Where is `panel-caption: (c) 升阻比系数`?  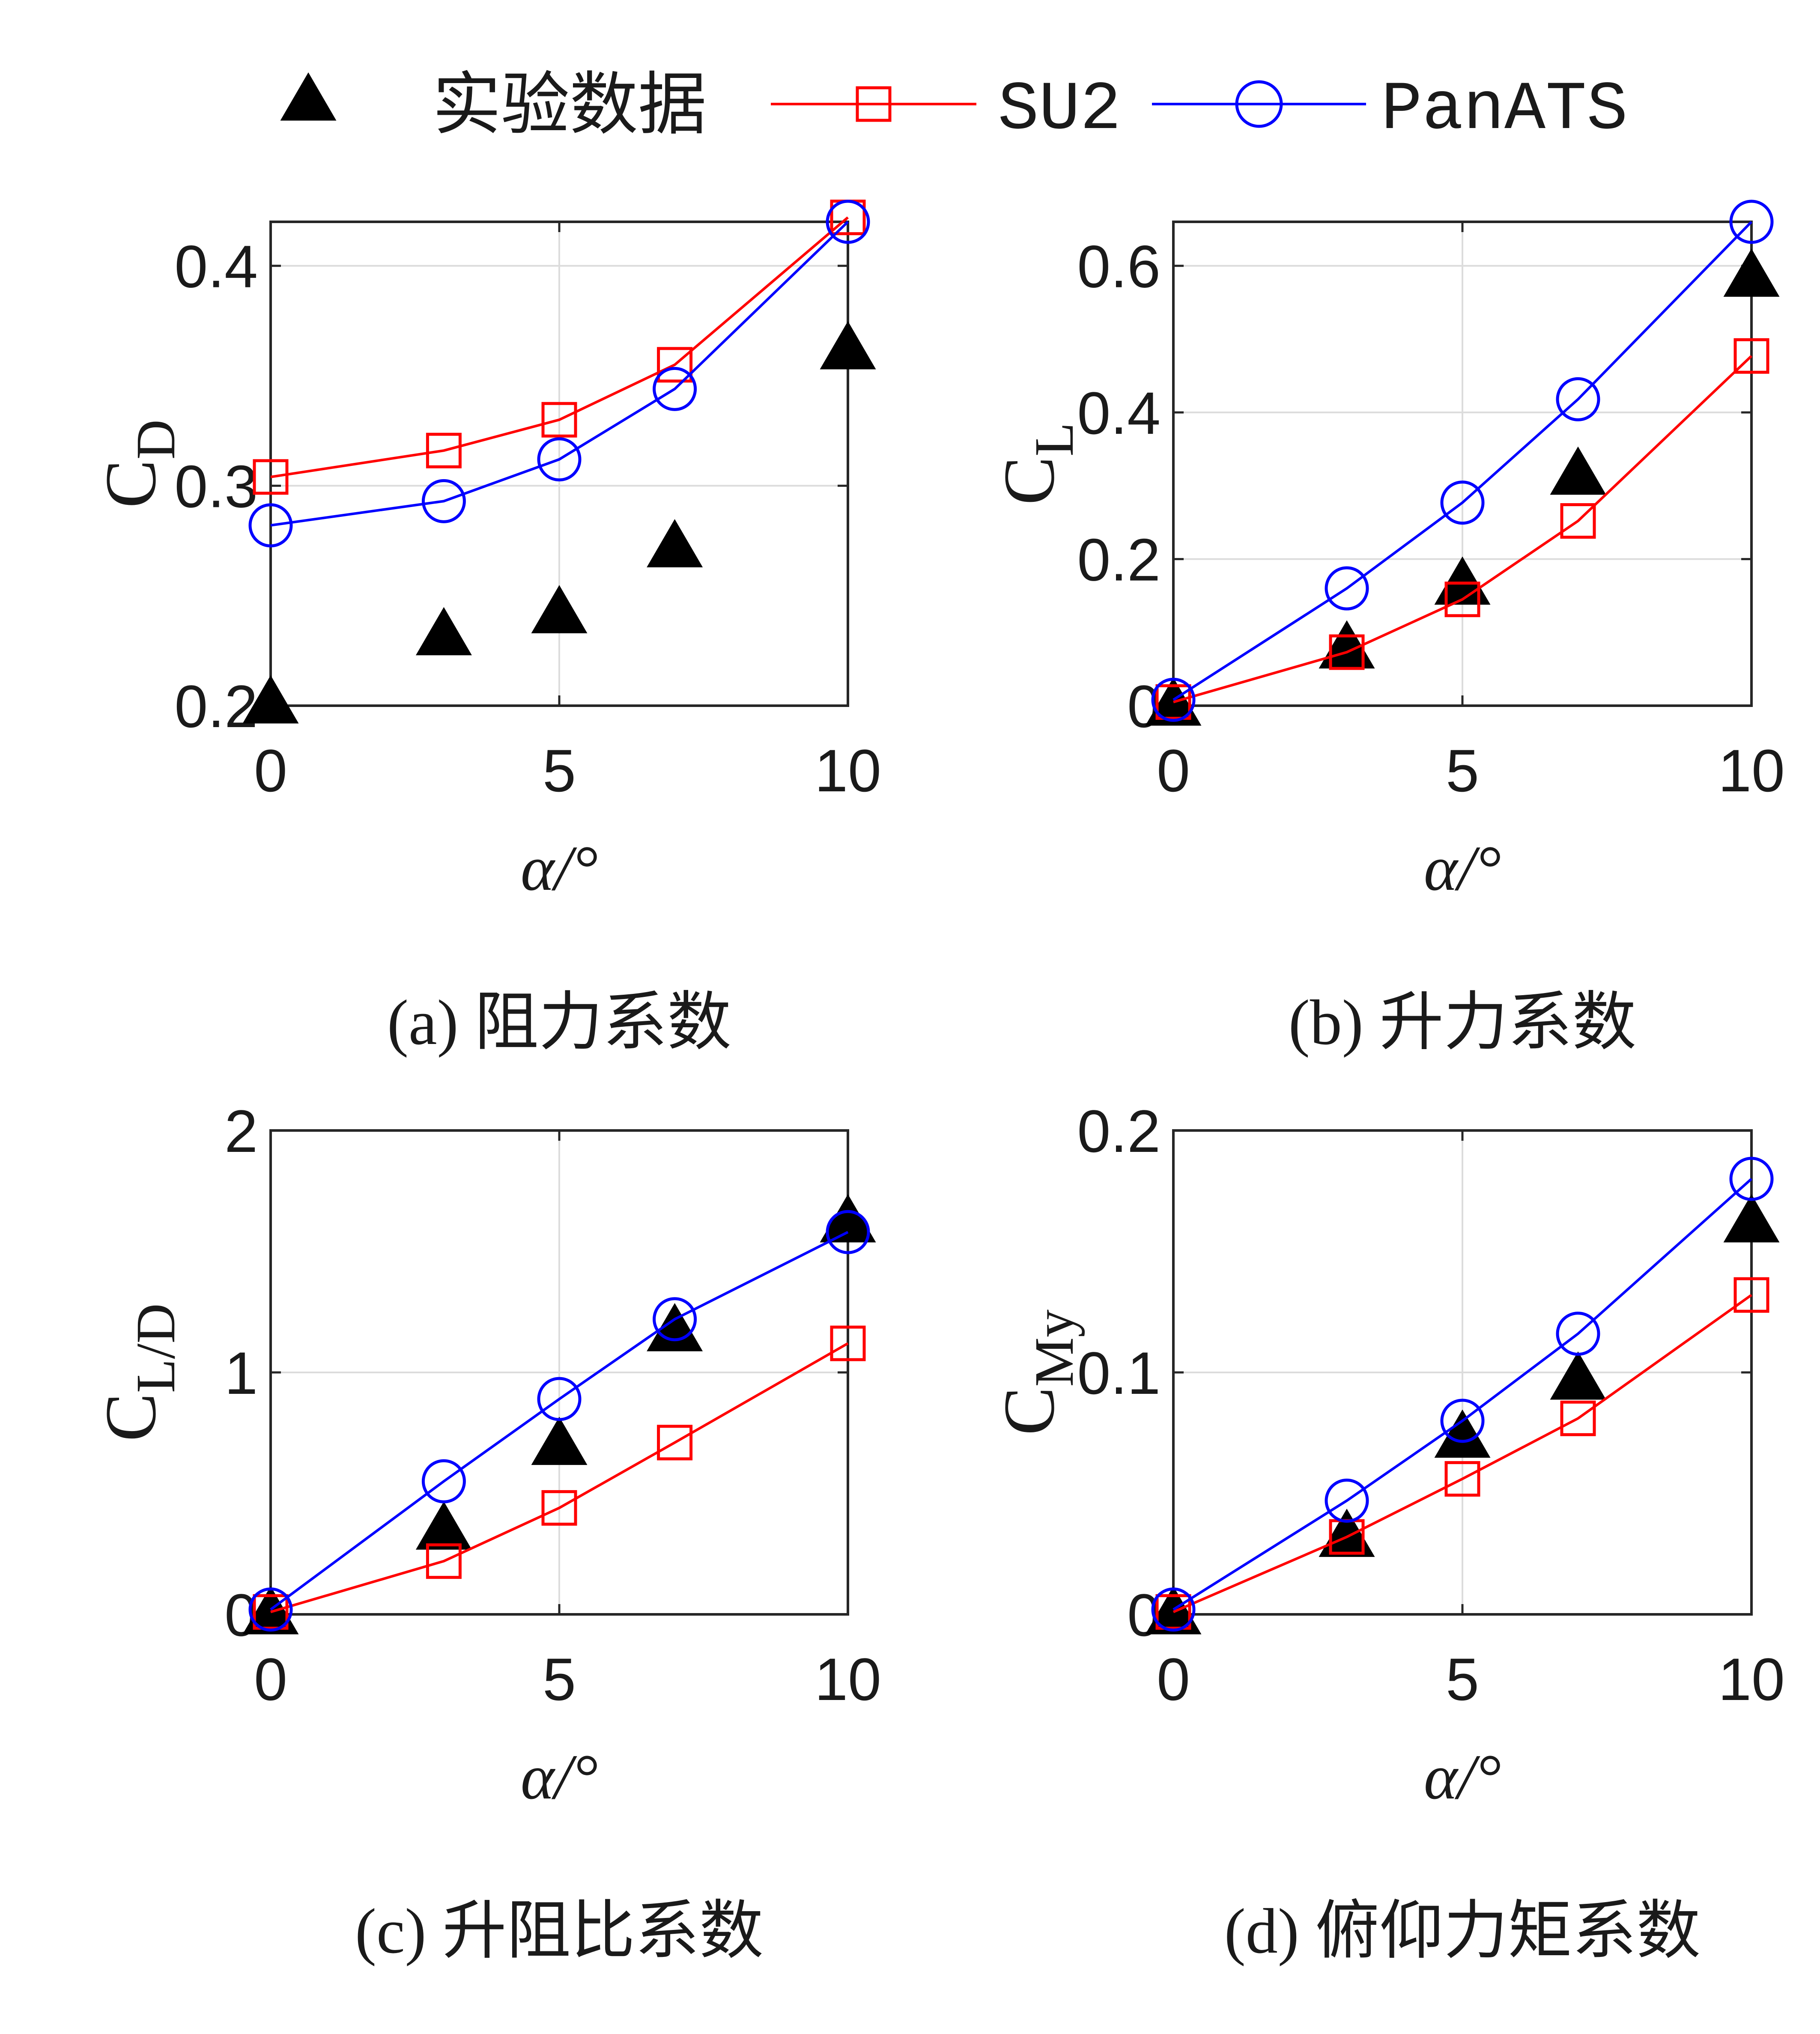 panel-caption: (c) 升阻比系数 is located at coordinates (559, 1932).